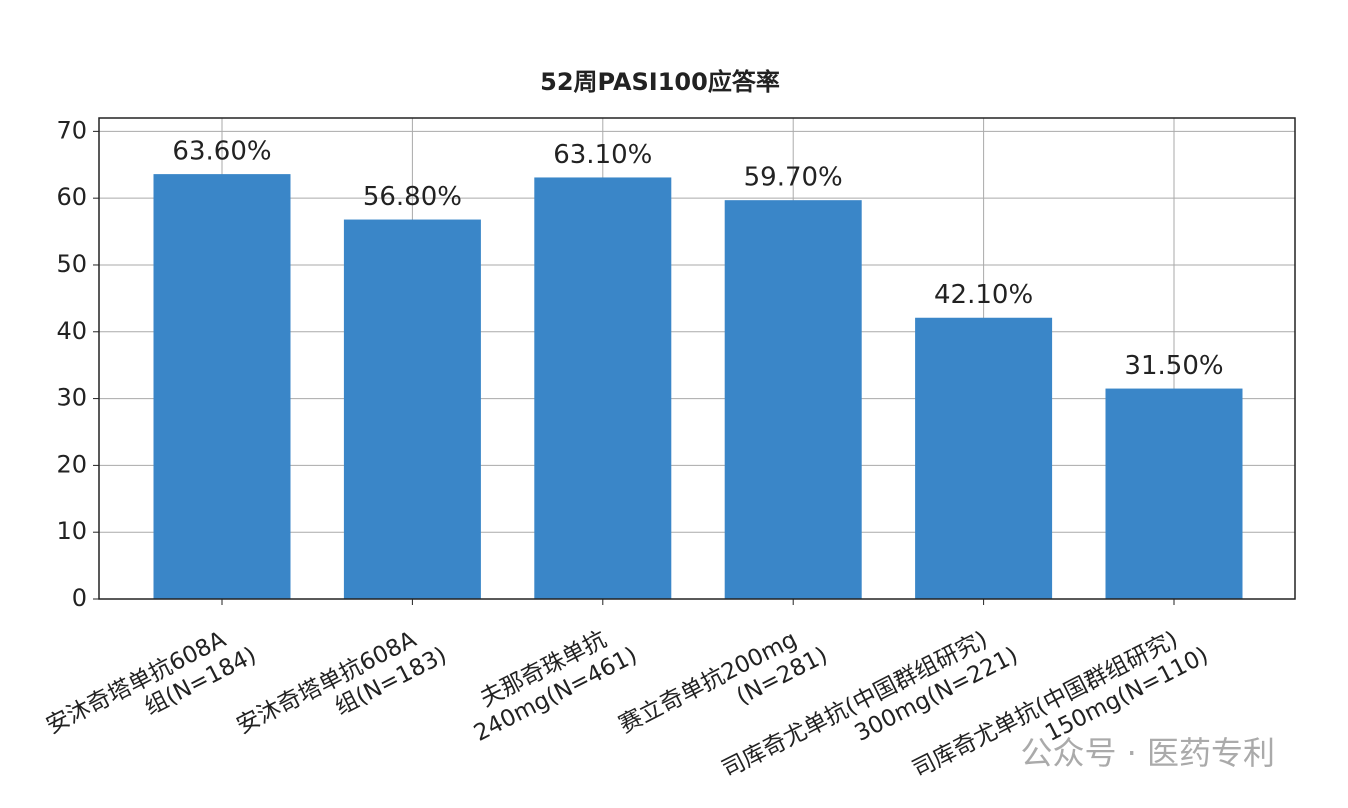 This screenshot has height=808, width=1348. What do you see at coordinates (221, 152) in the screenshot?
I see `value-label: 63.60%` at bounding box center [221, 152].